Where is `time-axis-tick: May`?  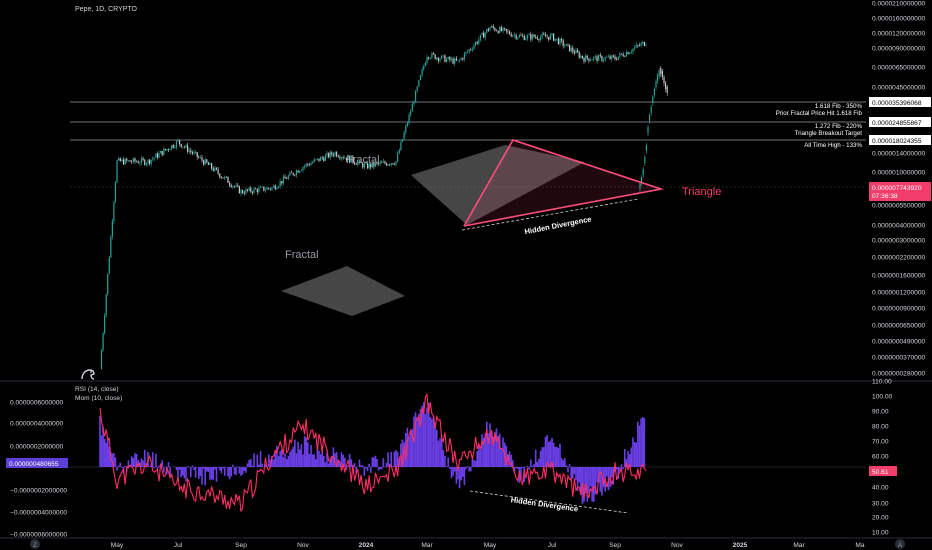 time-axis-tick: May is located at coordinates (117, 545).